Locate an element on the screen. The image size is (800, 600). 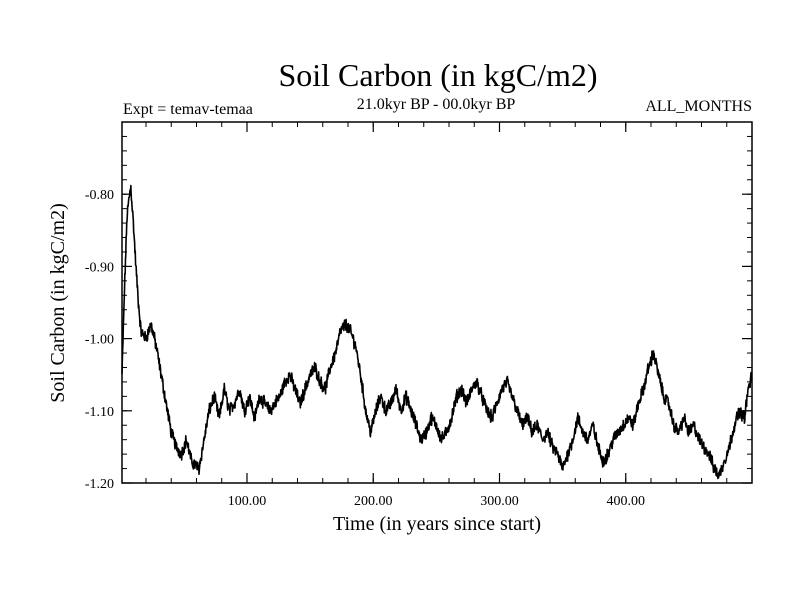
x-tick-label: 200.00 is located at coordinates (373, 501).